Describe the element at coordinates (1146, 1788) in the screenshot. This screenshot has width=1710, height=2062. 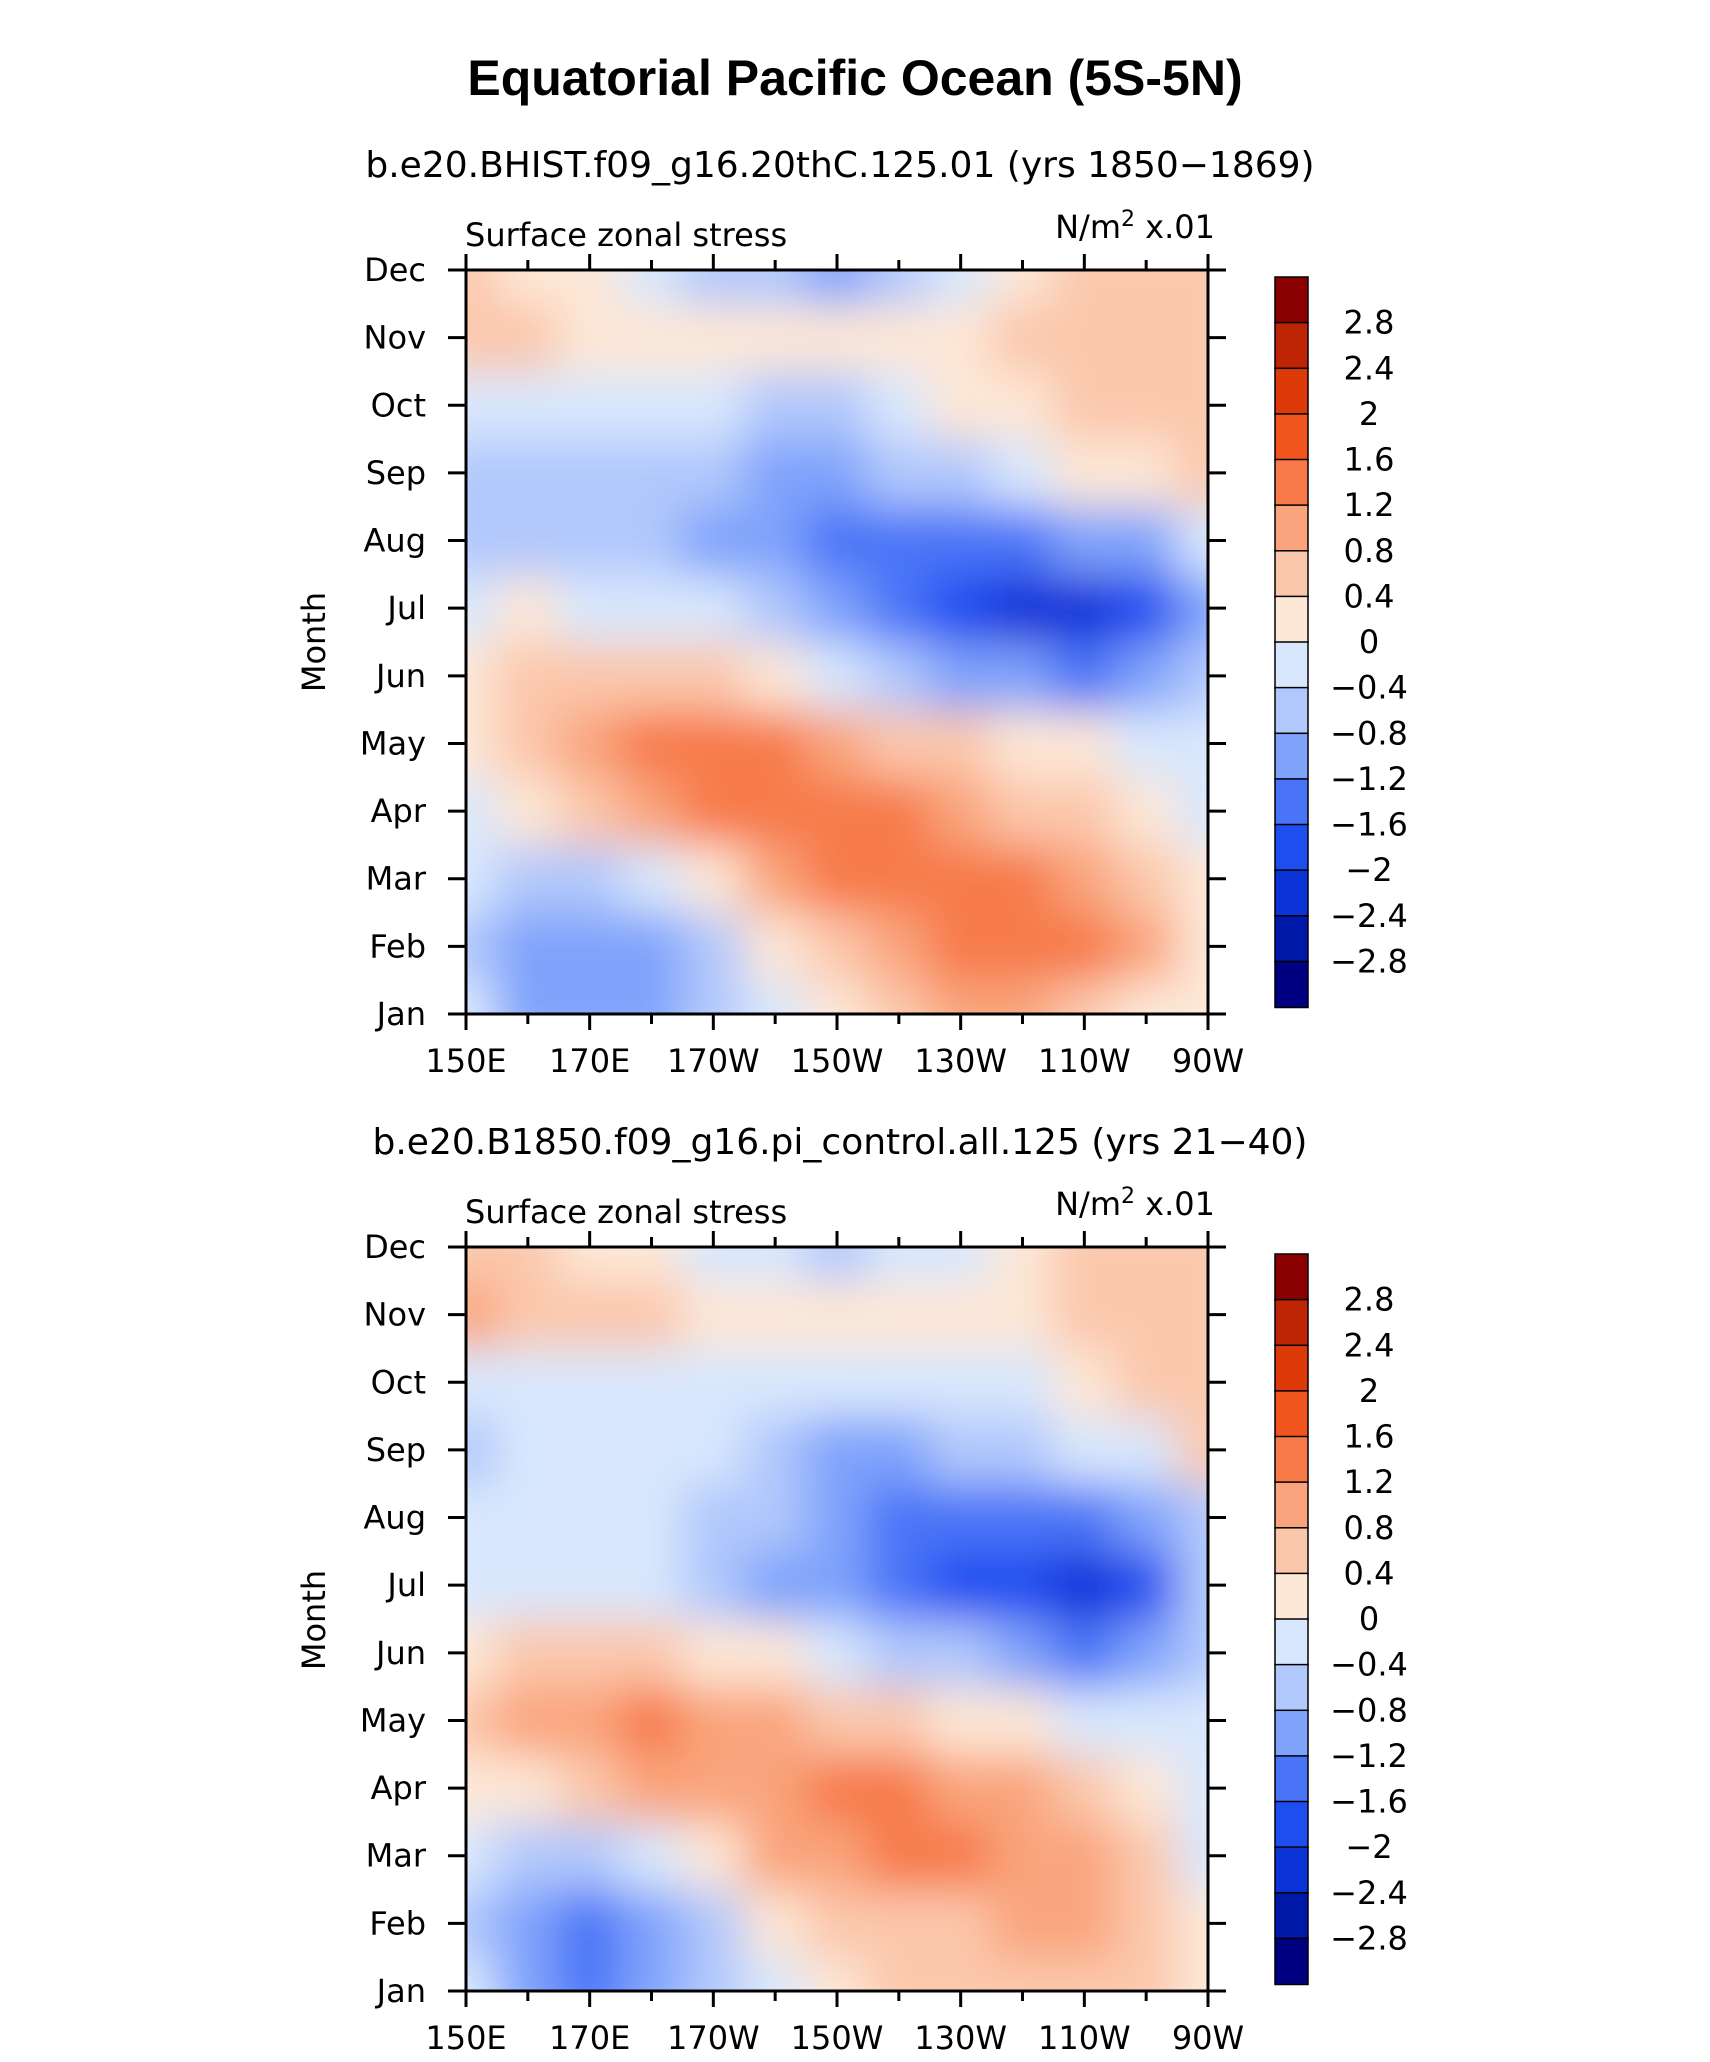
I see `panel-2-cell-m4-x12` at that location.